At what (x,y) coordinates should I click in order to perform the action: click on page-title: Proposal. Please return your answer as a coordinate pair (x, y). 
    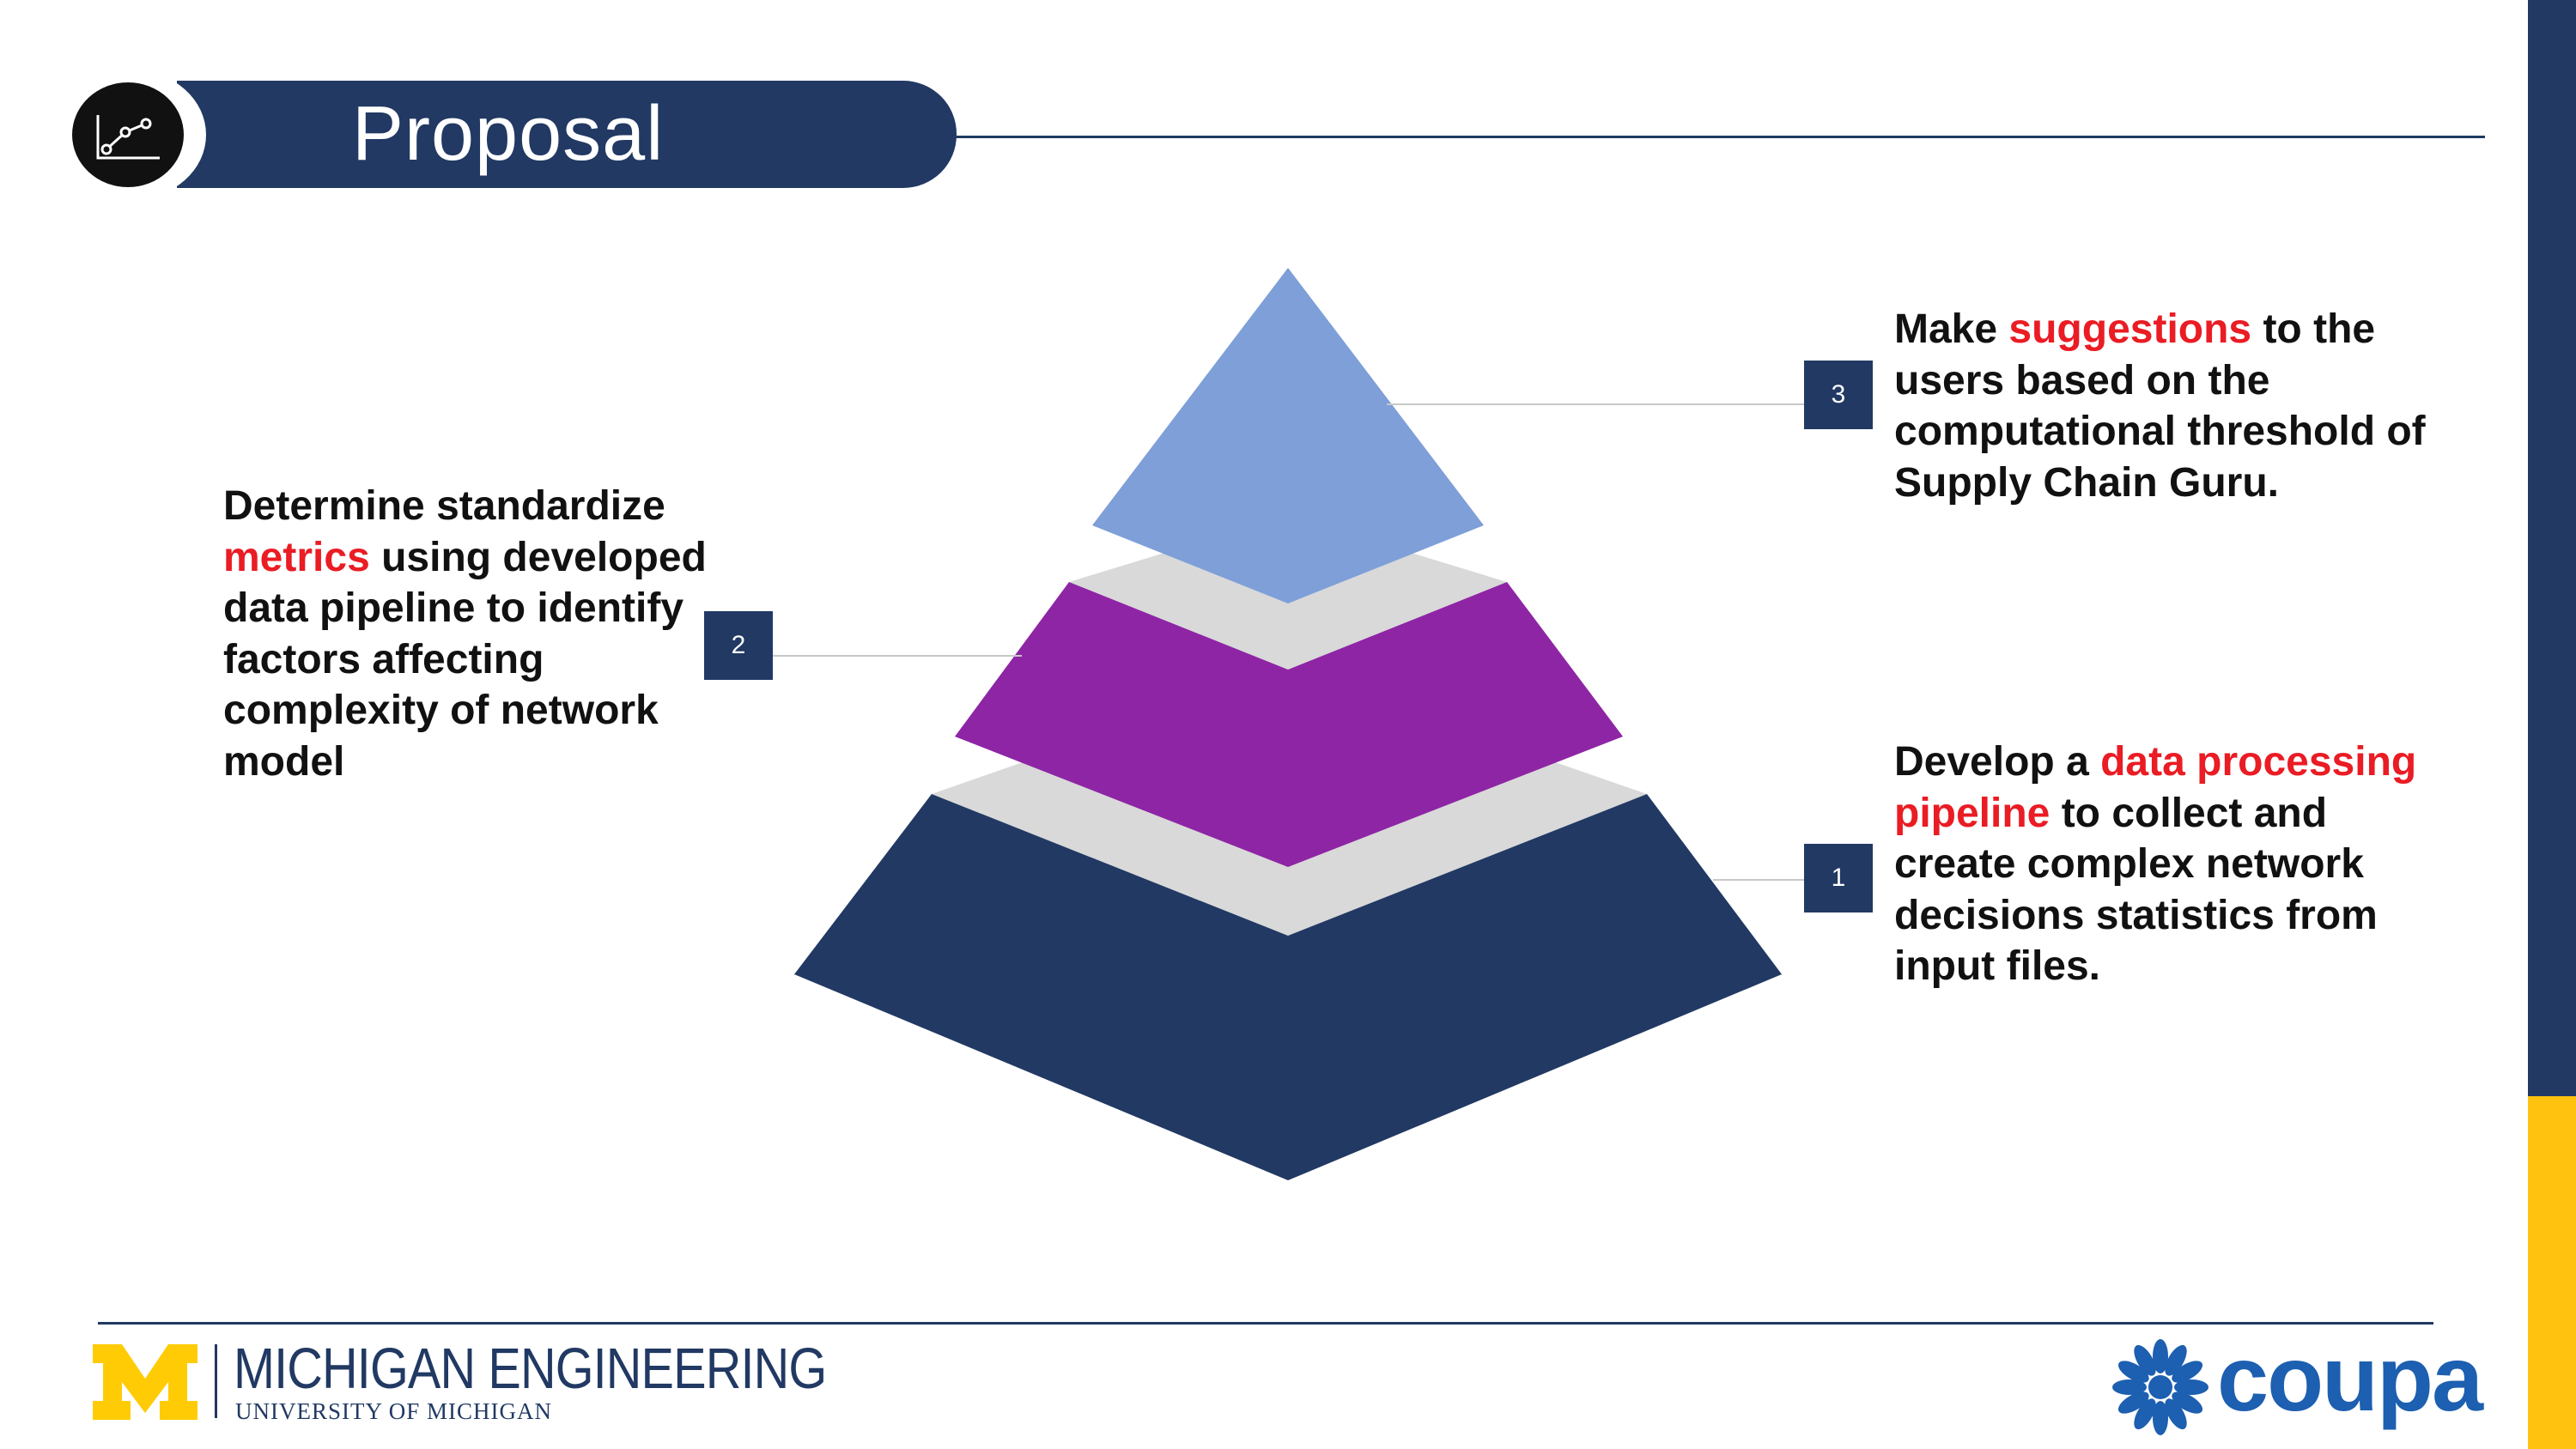
    Looking at the image, I should click on (508, 134).